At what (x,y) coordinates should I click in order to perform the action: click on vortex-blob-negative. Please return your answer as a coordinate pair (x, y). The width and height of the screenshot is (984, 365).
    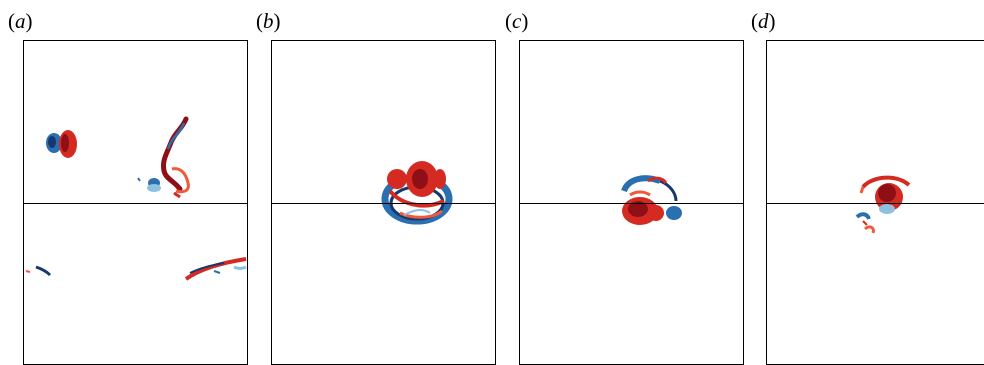
    Looking at the image, I should click on (674, 213).